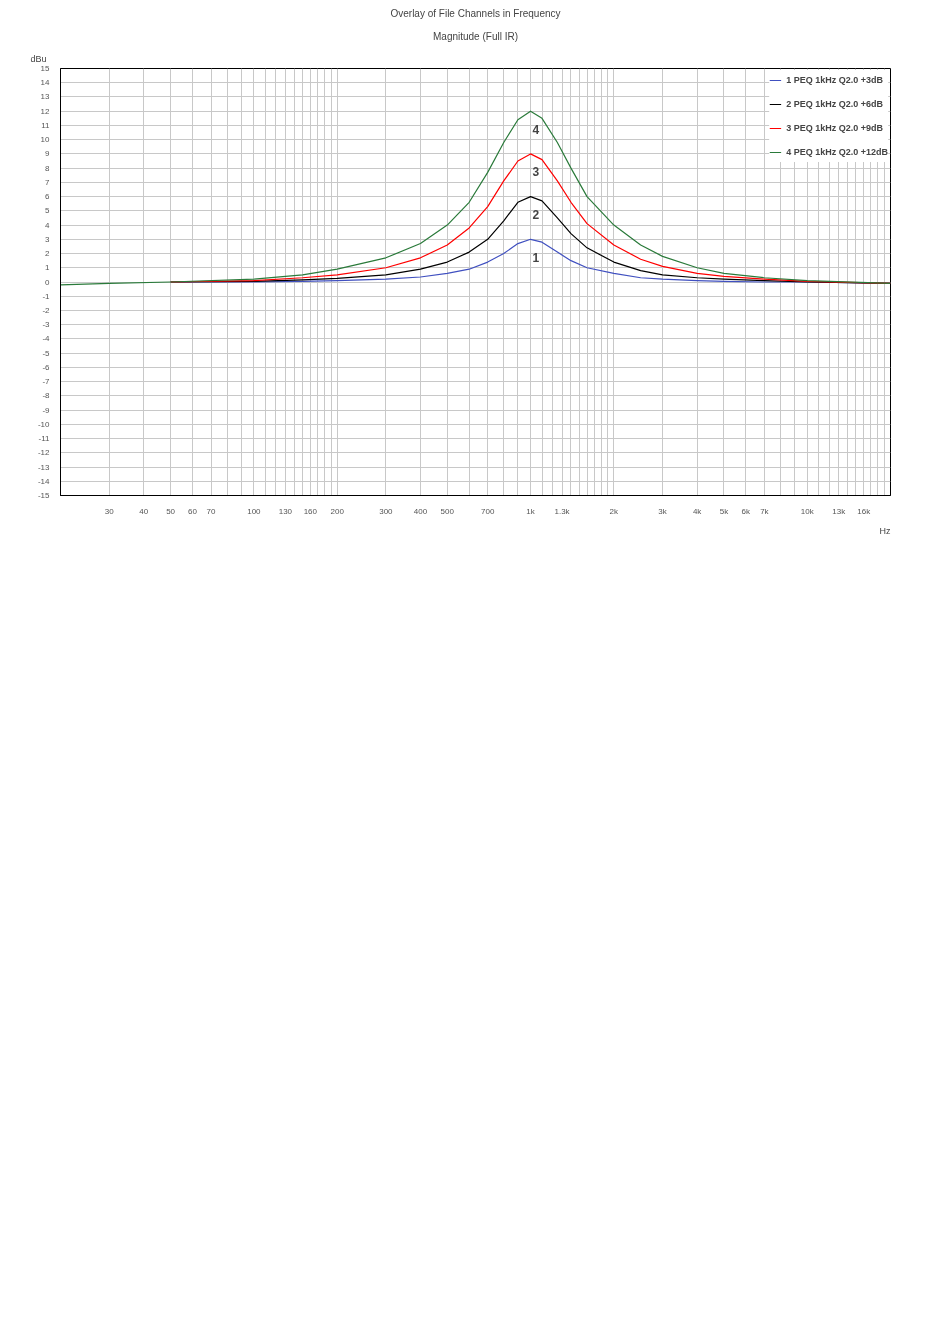 The image size is (950, 1344). I want to click on y-tick-label: -12, so click(44, 453).